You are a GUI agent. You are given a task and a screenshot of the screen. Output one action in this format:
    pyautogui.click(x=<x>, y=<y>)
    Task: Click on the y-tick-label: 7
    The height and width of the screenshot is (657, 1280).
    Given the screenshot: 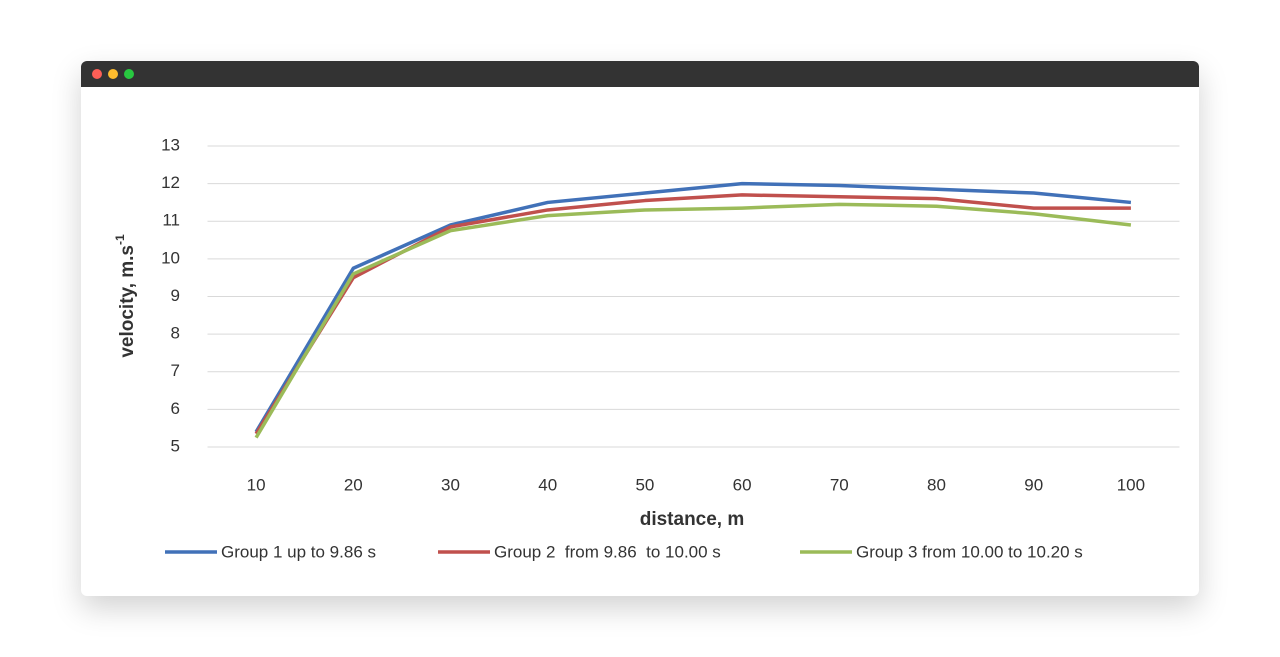 What is the action you would take?
    pyautogui.click(x=175, y=370)
    